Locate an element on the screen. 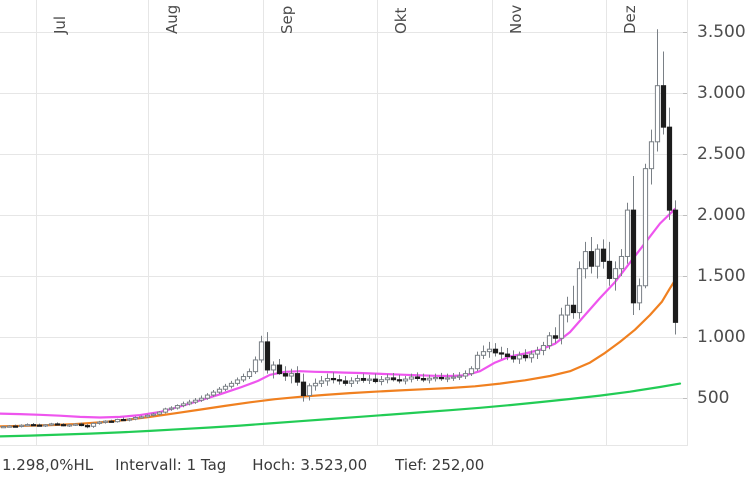 This screenshot has height=480, width=753. y-axis-tick-3500: 3.500 is located at coordinates (721, 32).